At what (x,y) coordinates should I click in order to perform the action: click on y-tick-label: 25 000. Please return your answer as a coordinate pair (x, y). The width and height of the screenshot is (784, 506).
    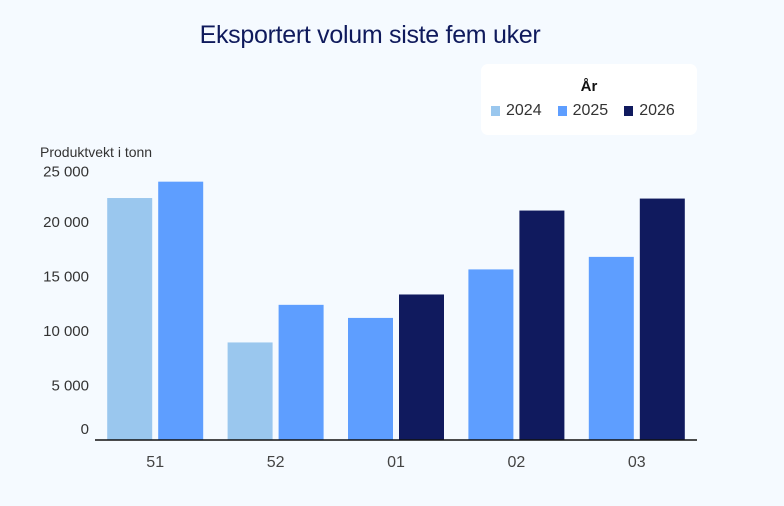
    Looking at the image, I should click on (66, 172).